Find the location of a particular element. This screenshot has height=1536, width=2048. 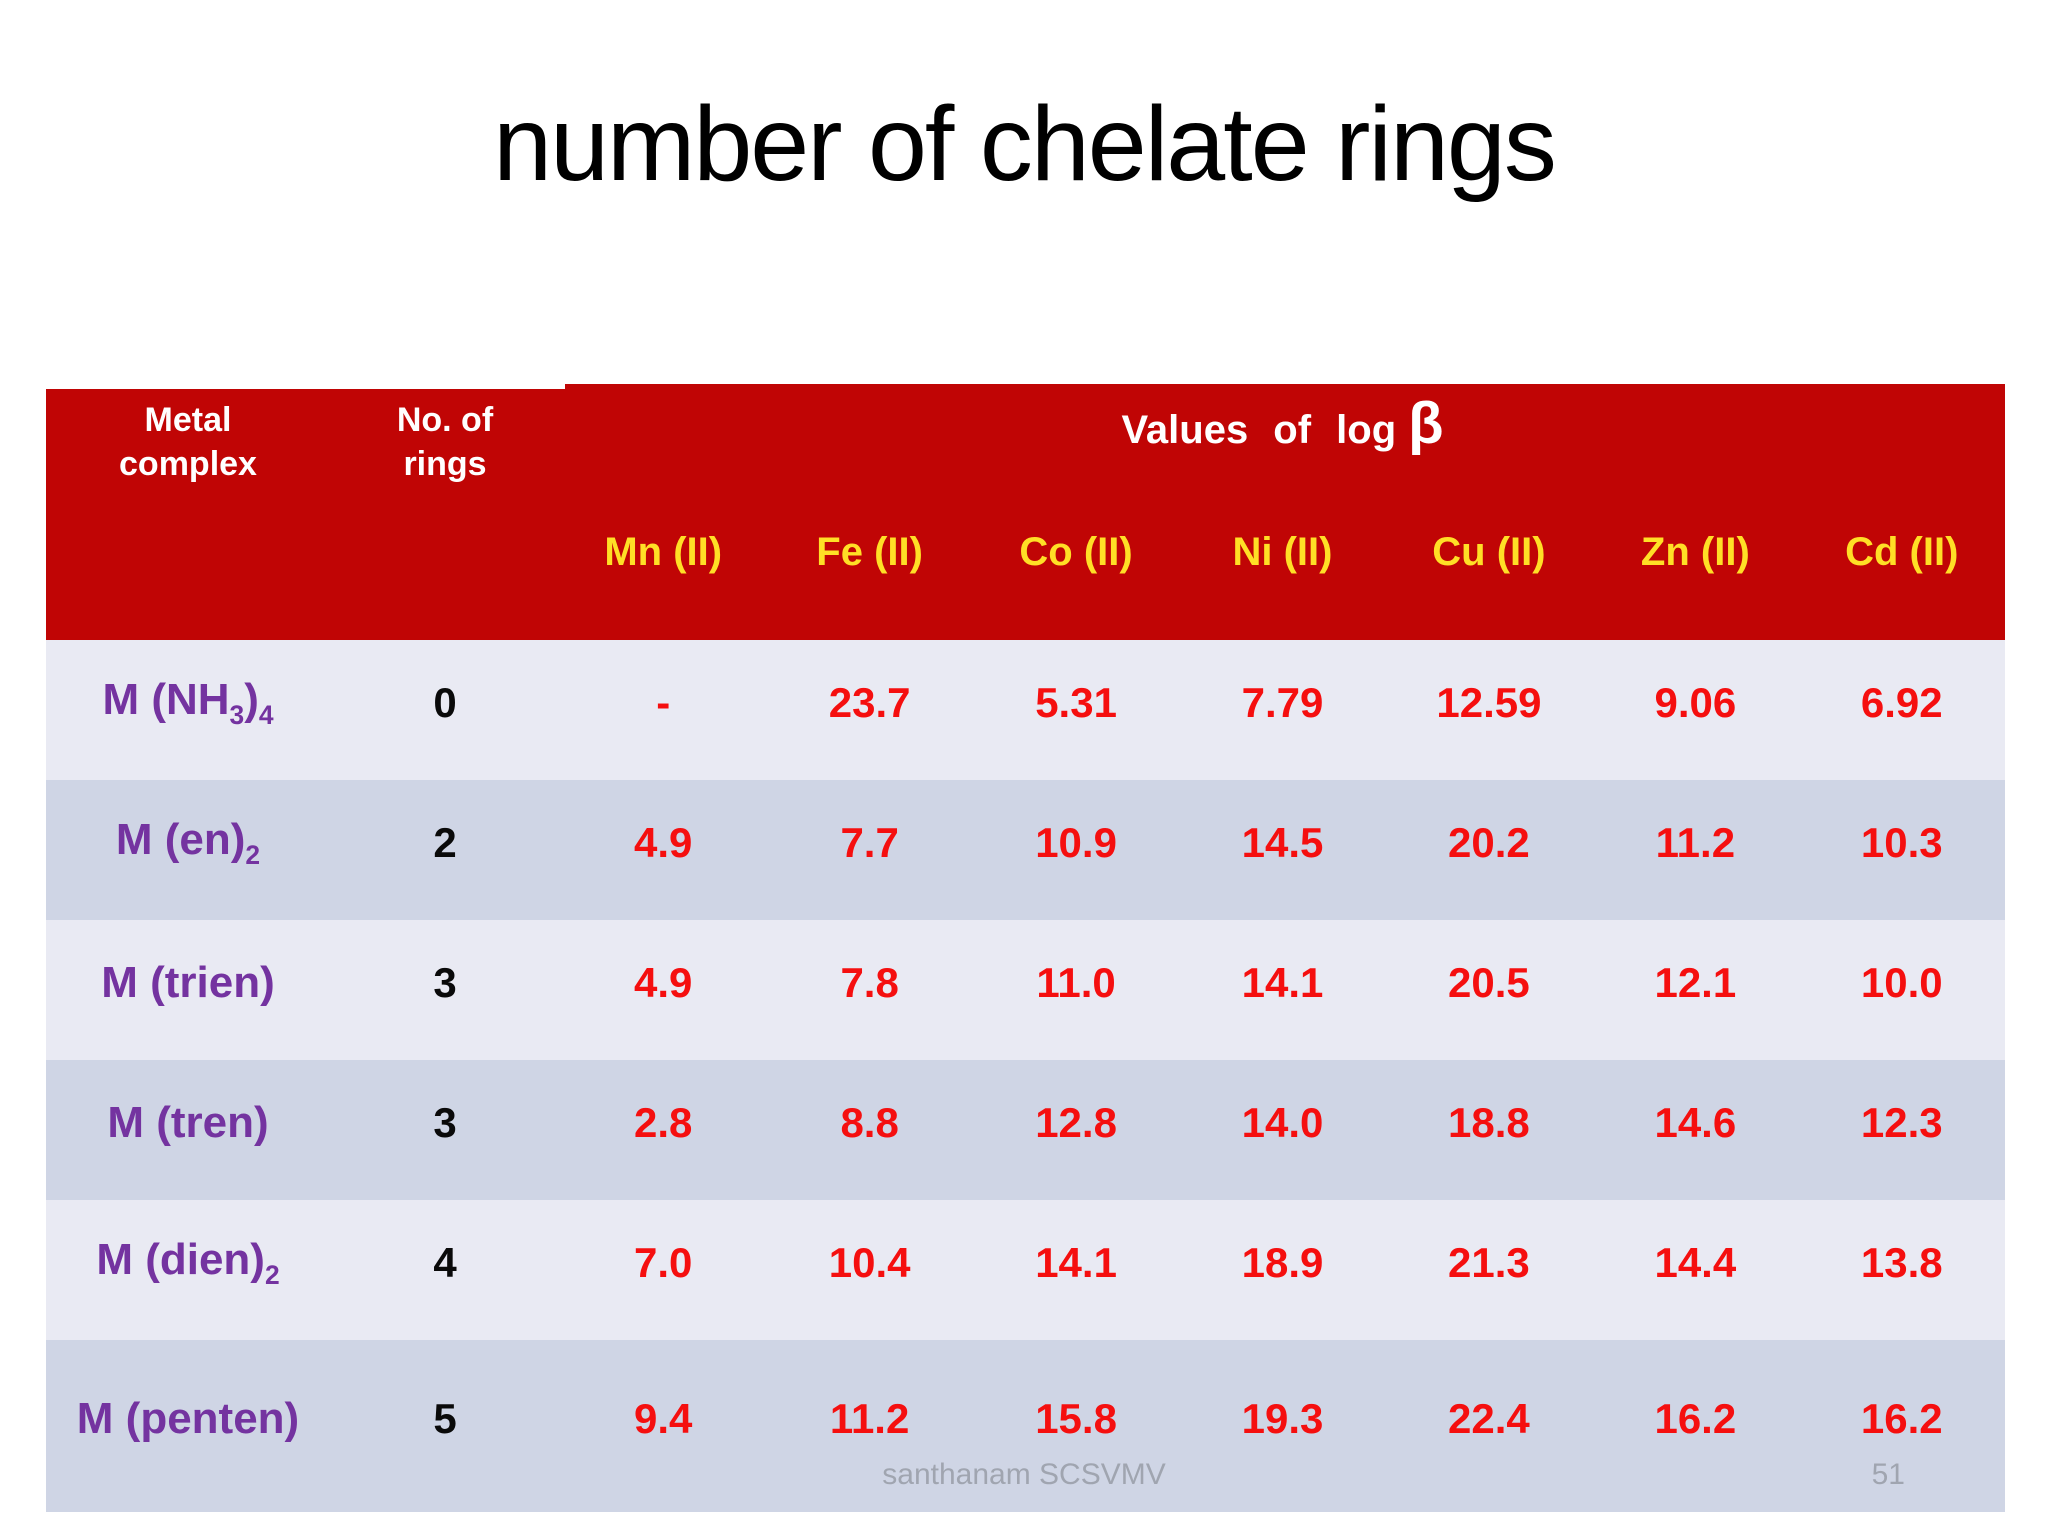

value-cell: 15.8 is located at coordinates (1076, 1418).